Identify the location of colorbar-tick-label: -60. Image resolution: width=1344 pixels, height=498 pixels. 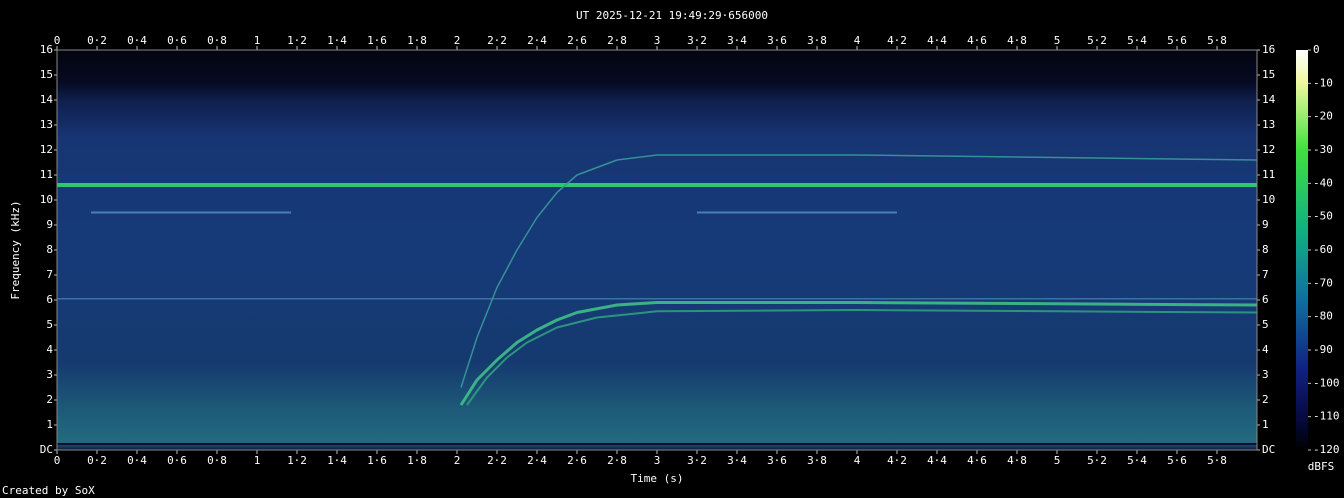
(1323, 249).